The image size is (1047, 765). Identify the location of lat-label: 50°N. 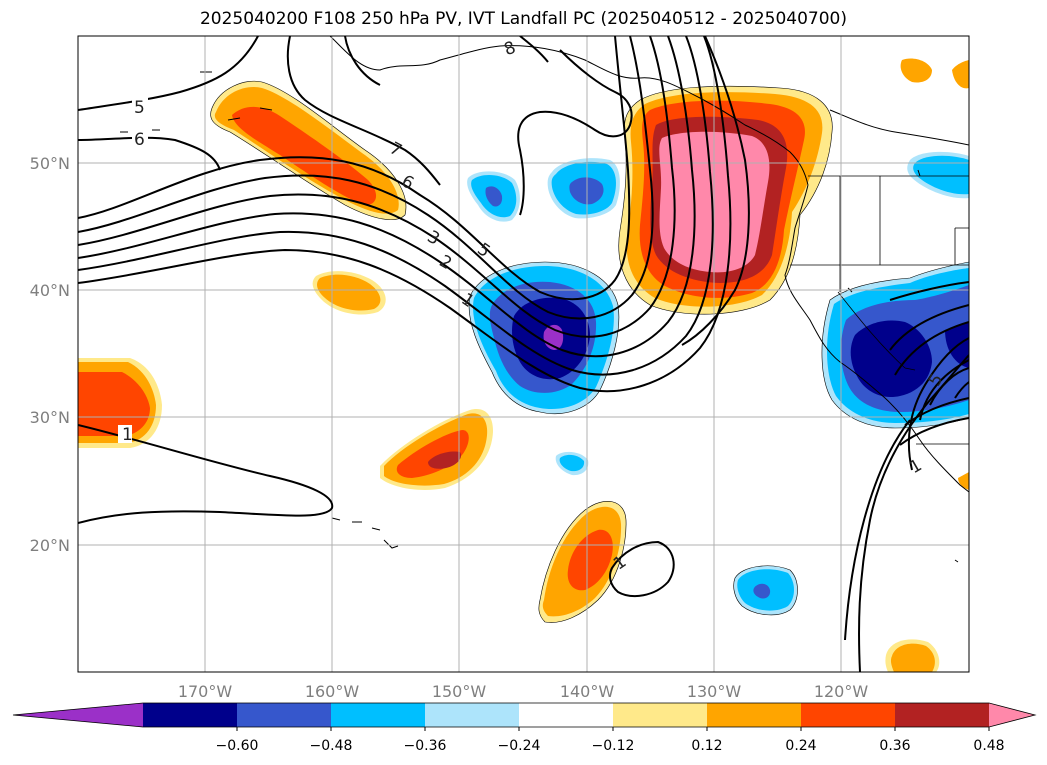
(50, 163).